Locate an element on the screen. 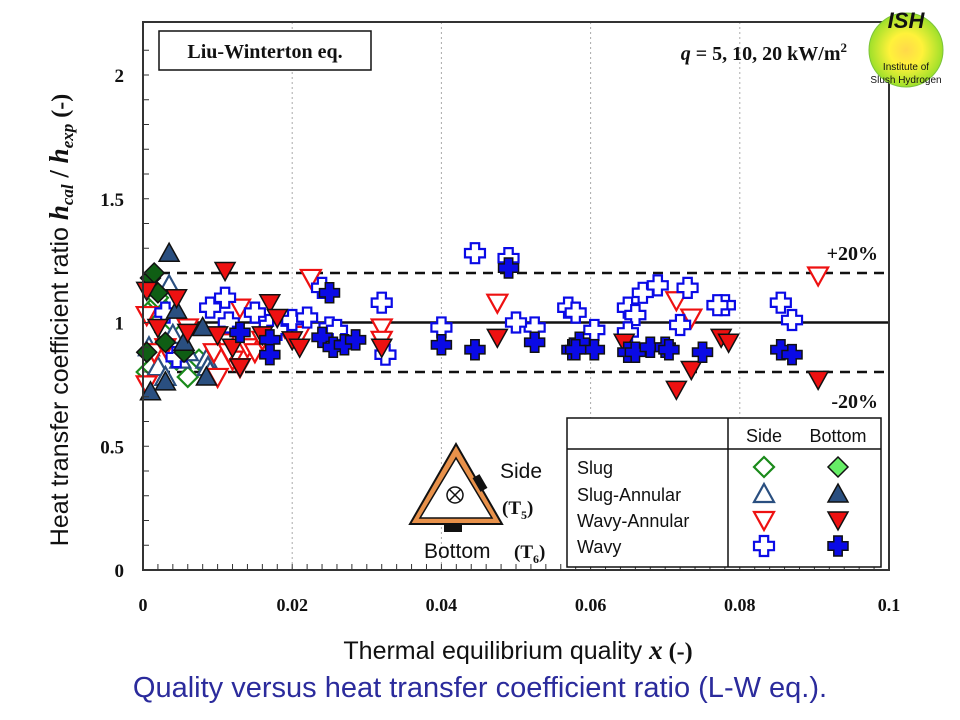 The width and height of the screenshot is (960, 720). legend-col-side: Side is located at coordinates (764, 436).